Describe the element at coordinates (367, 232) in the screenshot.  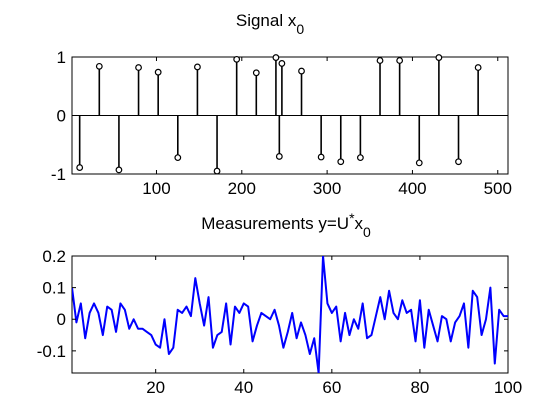
I see `measurements-title-subscript: 0` at that location.